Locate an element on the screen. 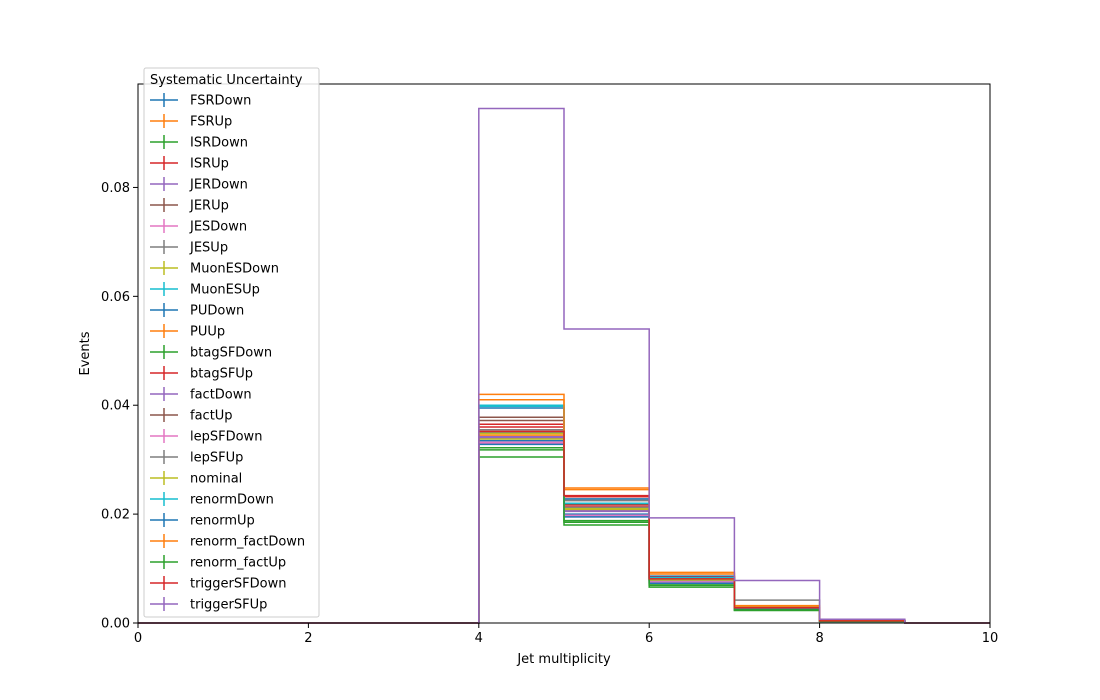 The width and height of the screenshot is (1100, 700). legend-item-lepSFDown: lepSFDown is located at coordinates (206, 437).